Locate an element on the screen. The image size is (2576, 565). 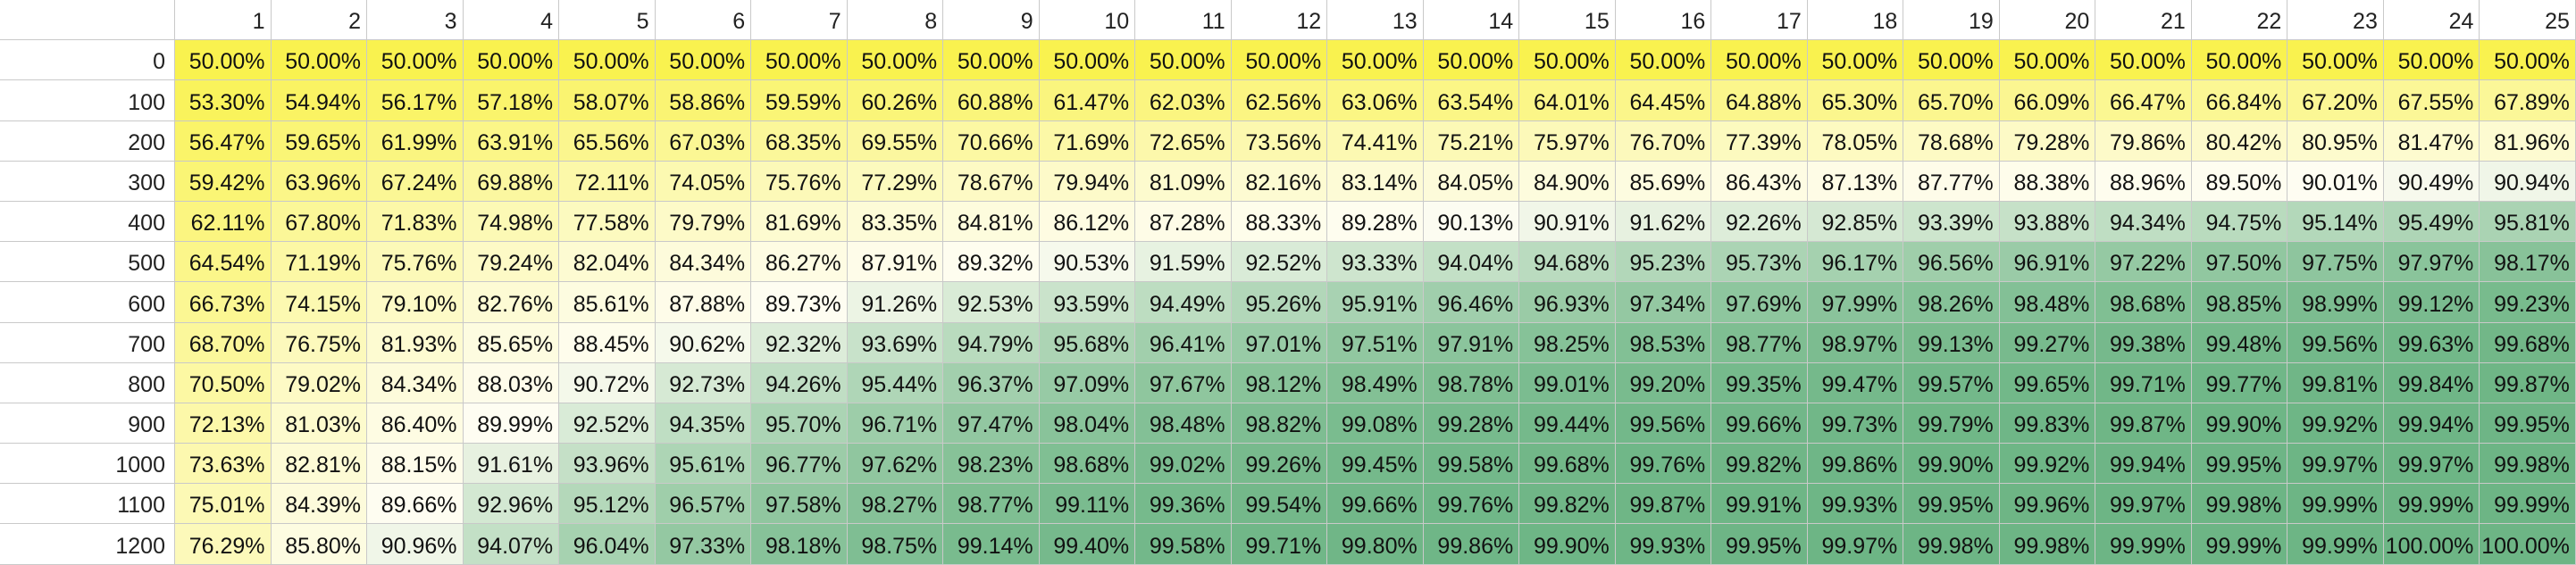
table-cell: 99.12% is located at coordinates (2432, 303).